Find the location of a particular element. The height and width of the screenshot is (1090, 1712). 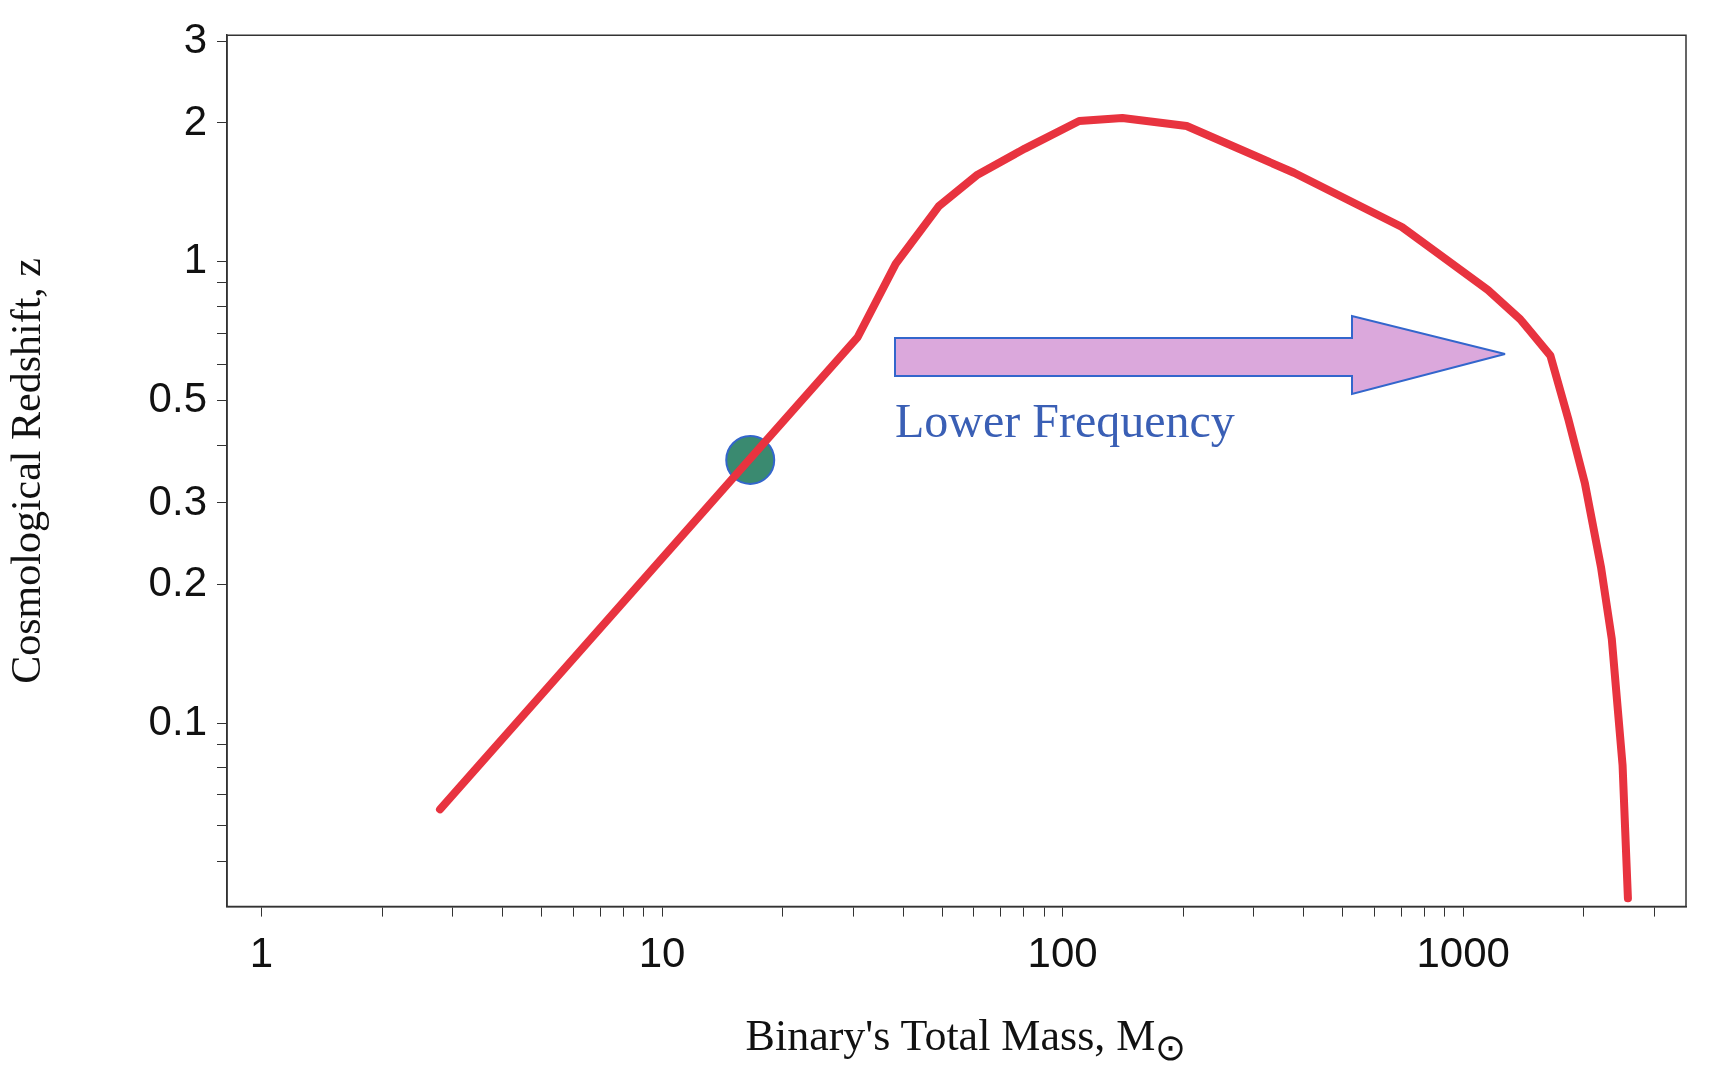

y-tick-label: 3 is located at coordinates (195, 39).